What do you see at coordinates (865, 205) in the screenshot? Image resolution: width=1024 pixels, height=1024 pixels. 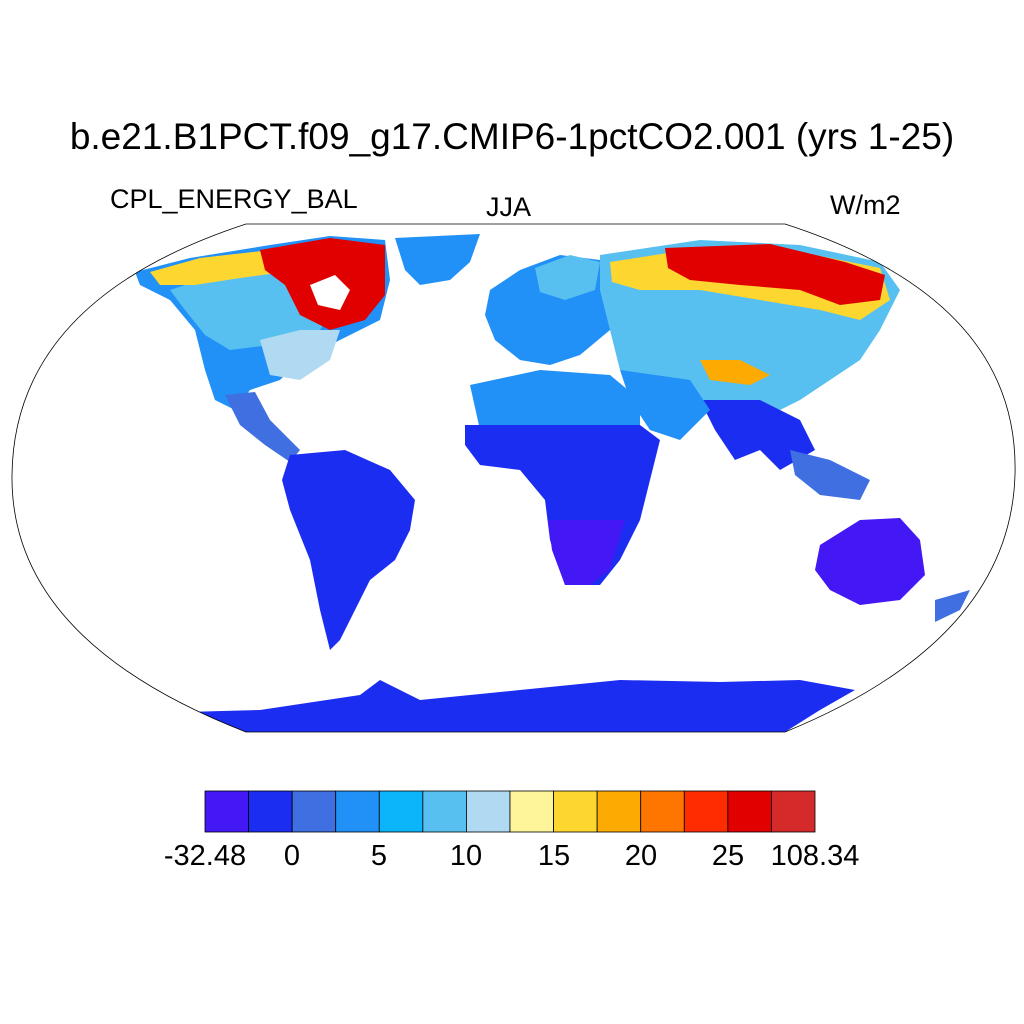 I see `units-label: W/m2` at bounding box center [865, 205].